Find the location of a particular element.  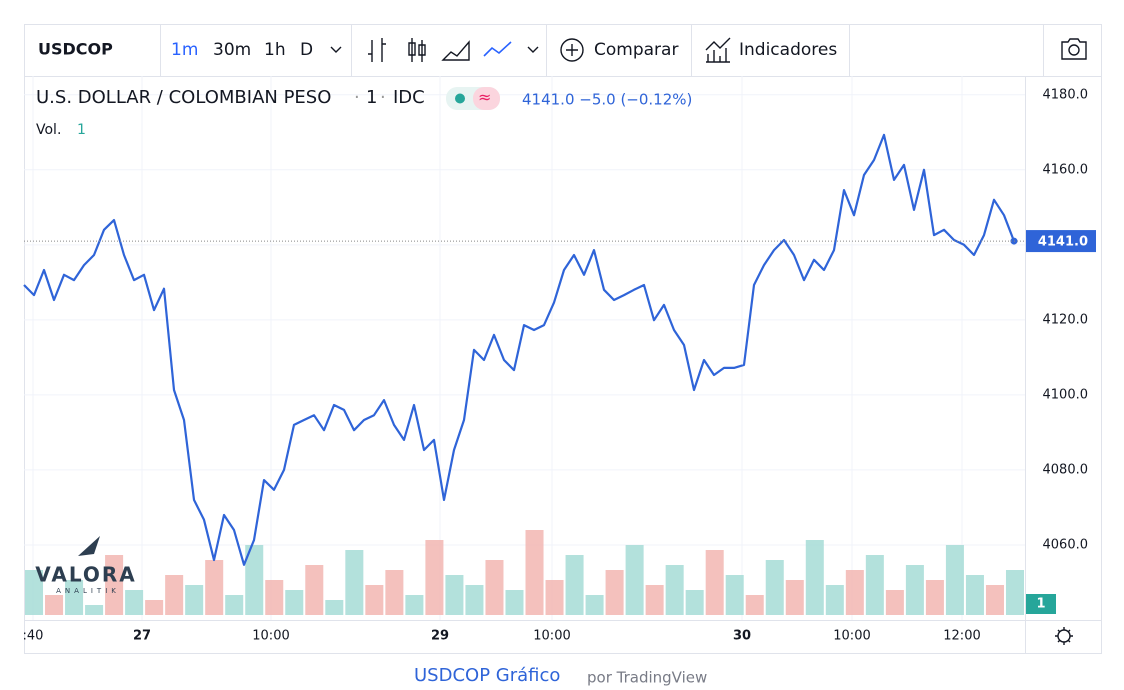

volume-tag is located at coordinates (1041, 604).